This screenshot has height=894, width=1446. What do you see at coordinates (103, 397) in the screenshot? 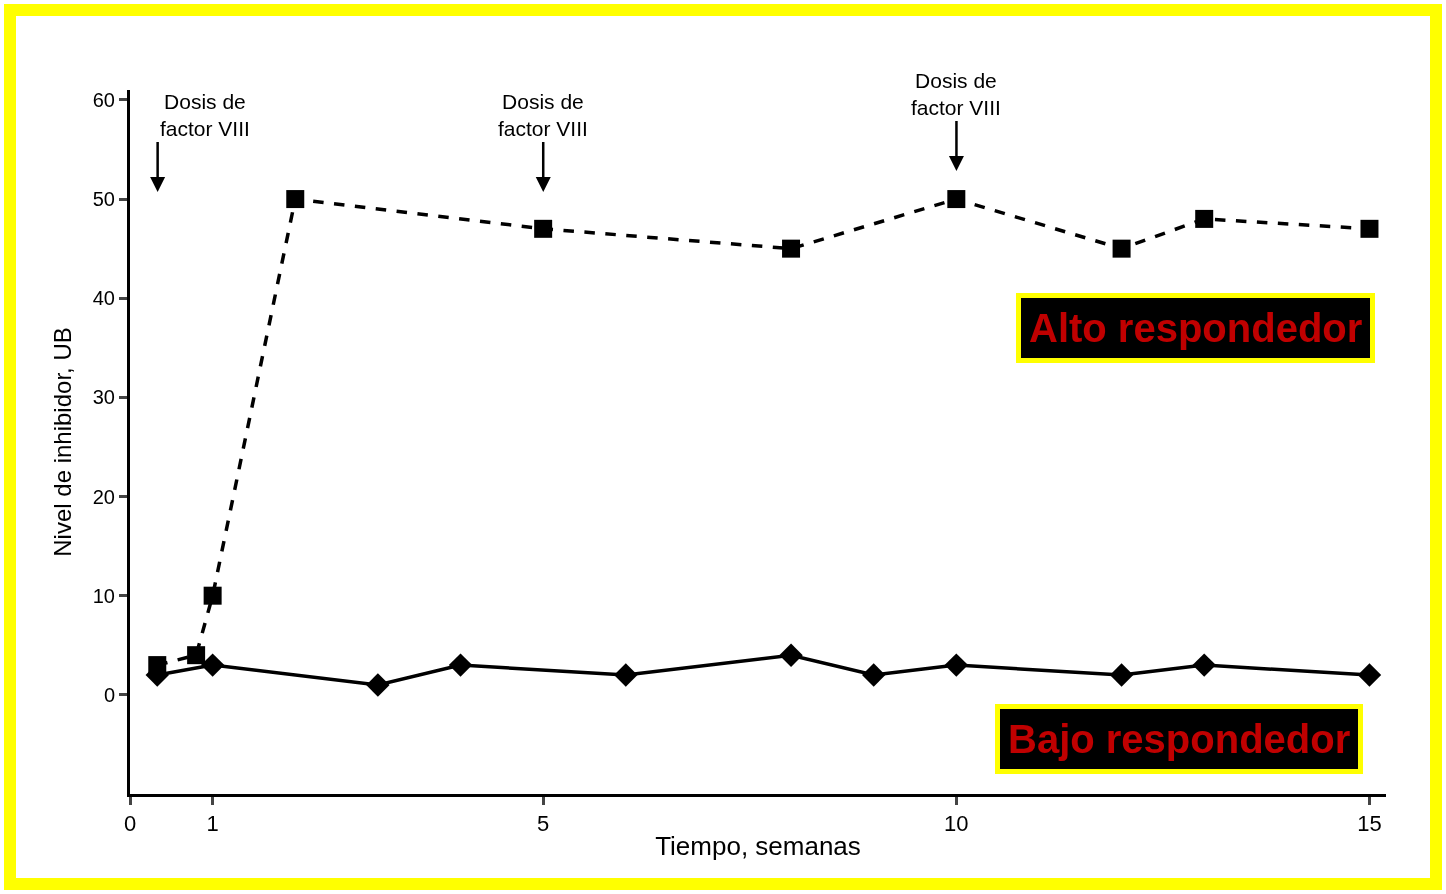
I see `y-tick-label: 30` at bounding box center [103, 397].